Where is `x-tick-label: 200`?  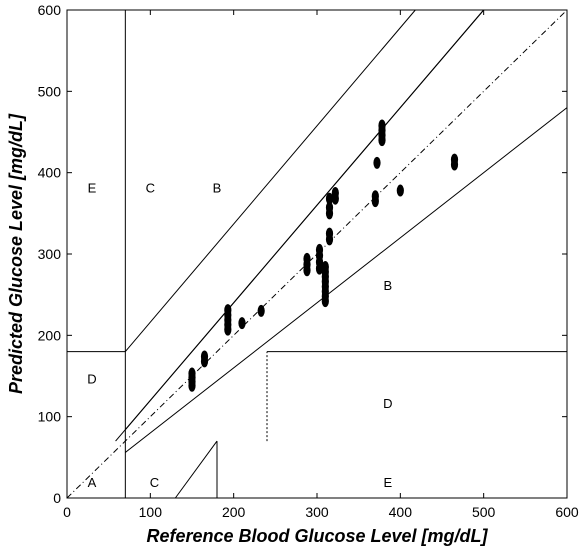 x-tick-label: 200 is located at coordinates (234, 512).